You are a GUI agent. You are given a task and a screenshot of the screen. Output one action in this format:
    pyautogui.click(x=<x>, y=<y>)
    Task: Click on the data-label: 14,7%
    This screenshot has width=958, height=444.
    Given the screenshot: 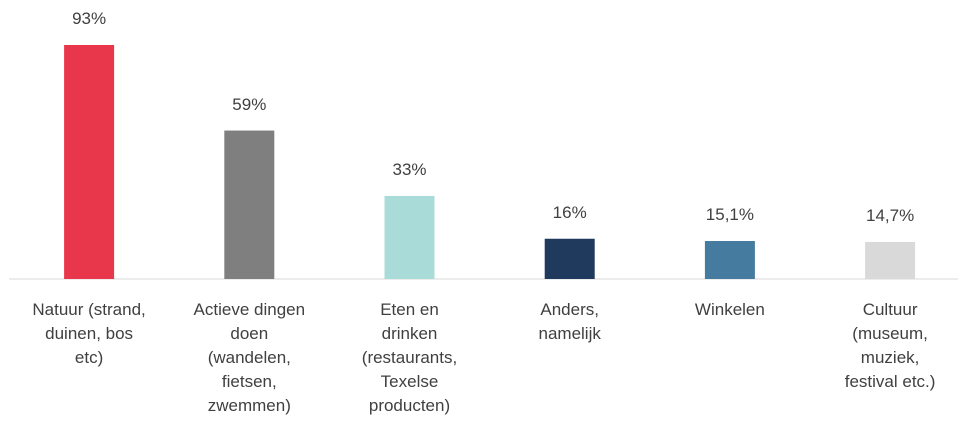 What is the action you would take?
    pyautogui.click(x=890, y=215)
    